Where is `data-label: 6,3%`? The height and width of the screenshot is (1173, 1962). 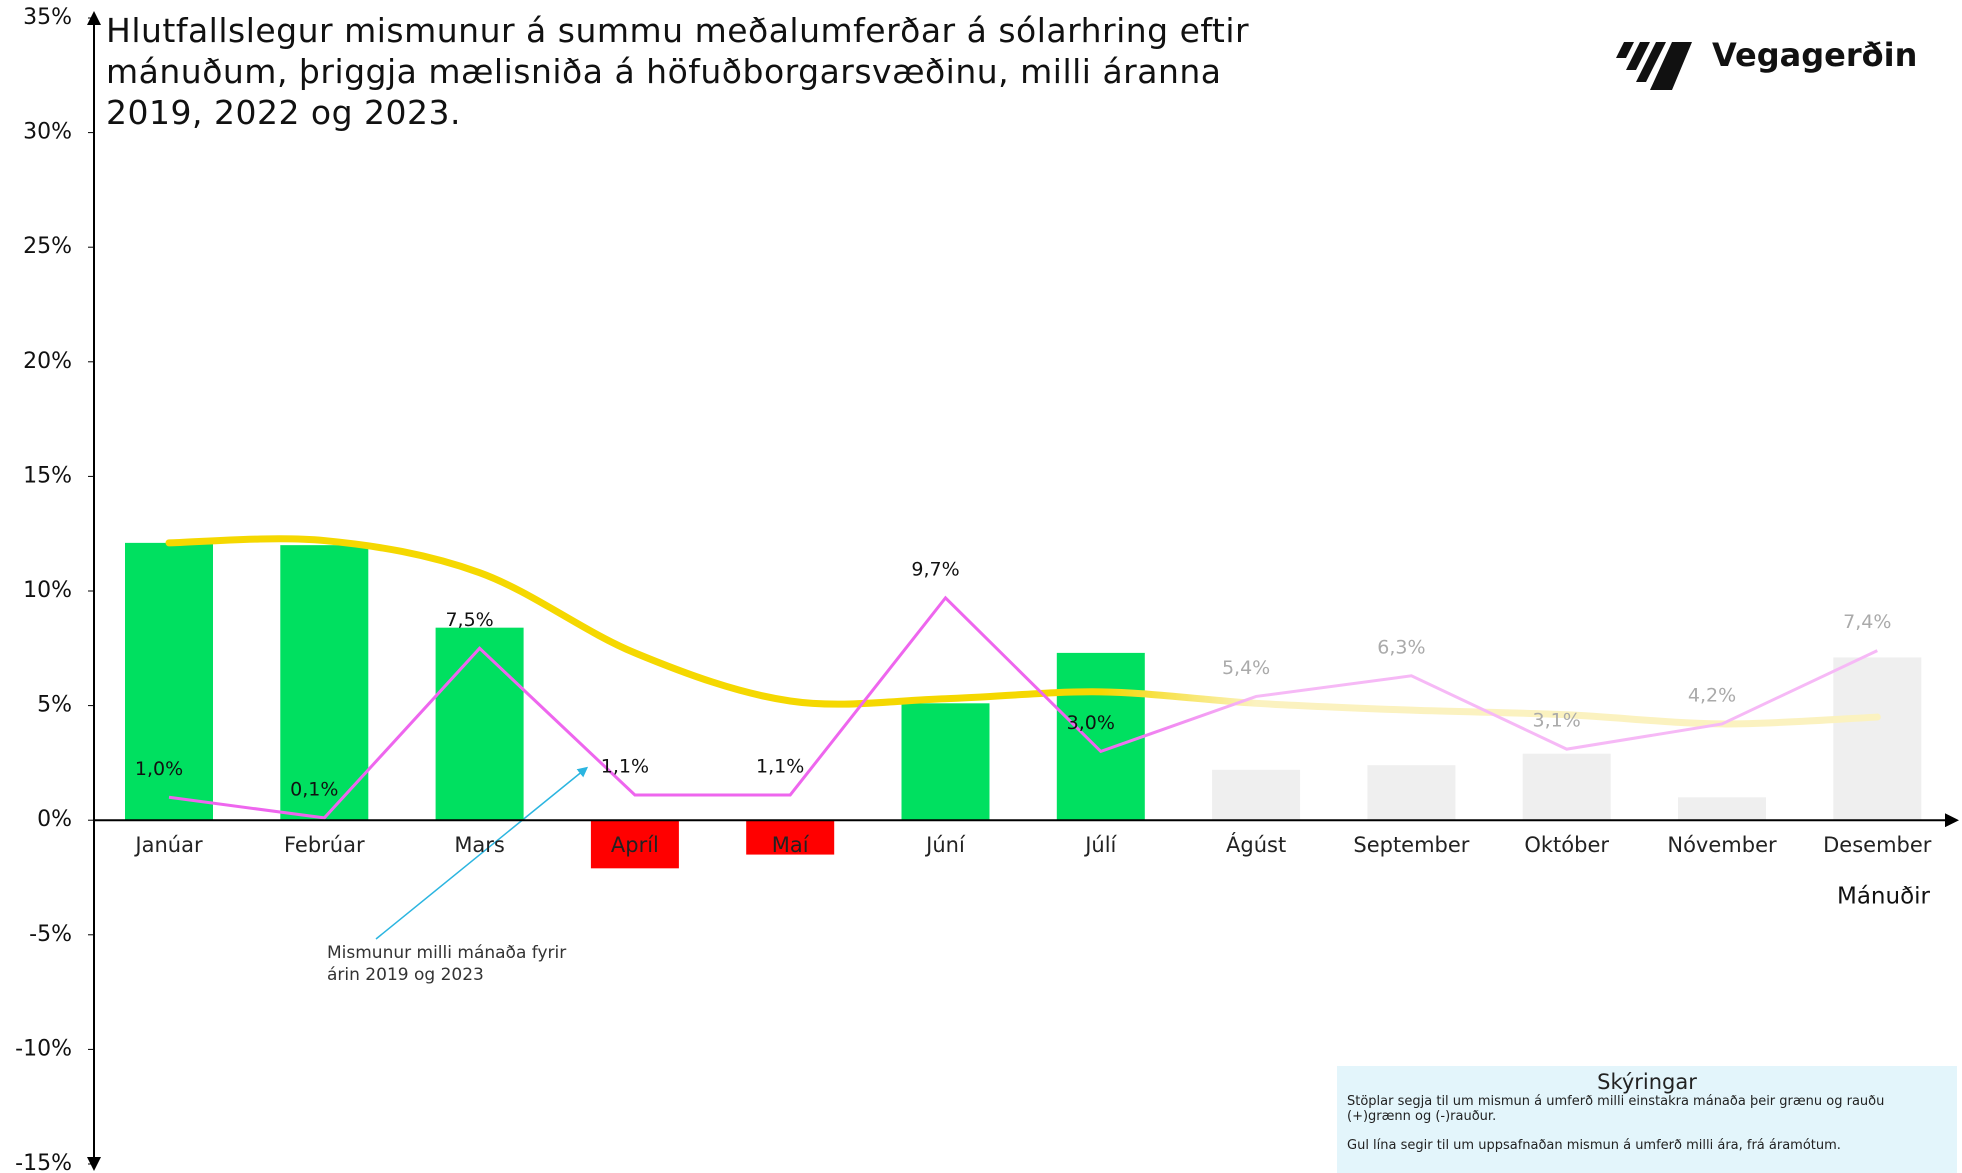 data-label: 6,3% is located at coordinates (1401, 647).